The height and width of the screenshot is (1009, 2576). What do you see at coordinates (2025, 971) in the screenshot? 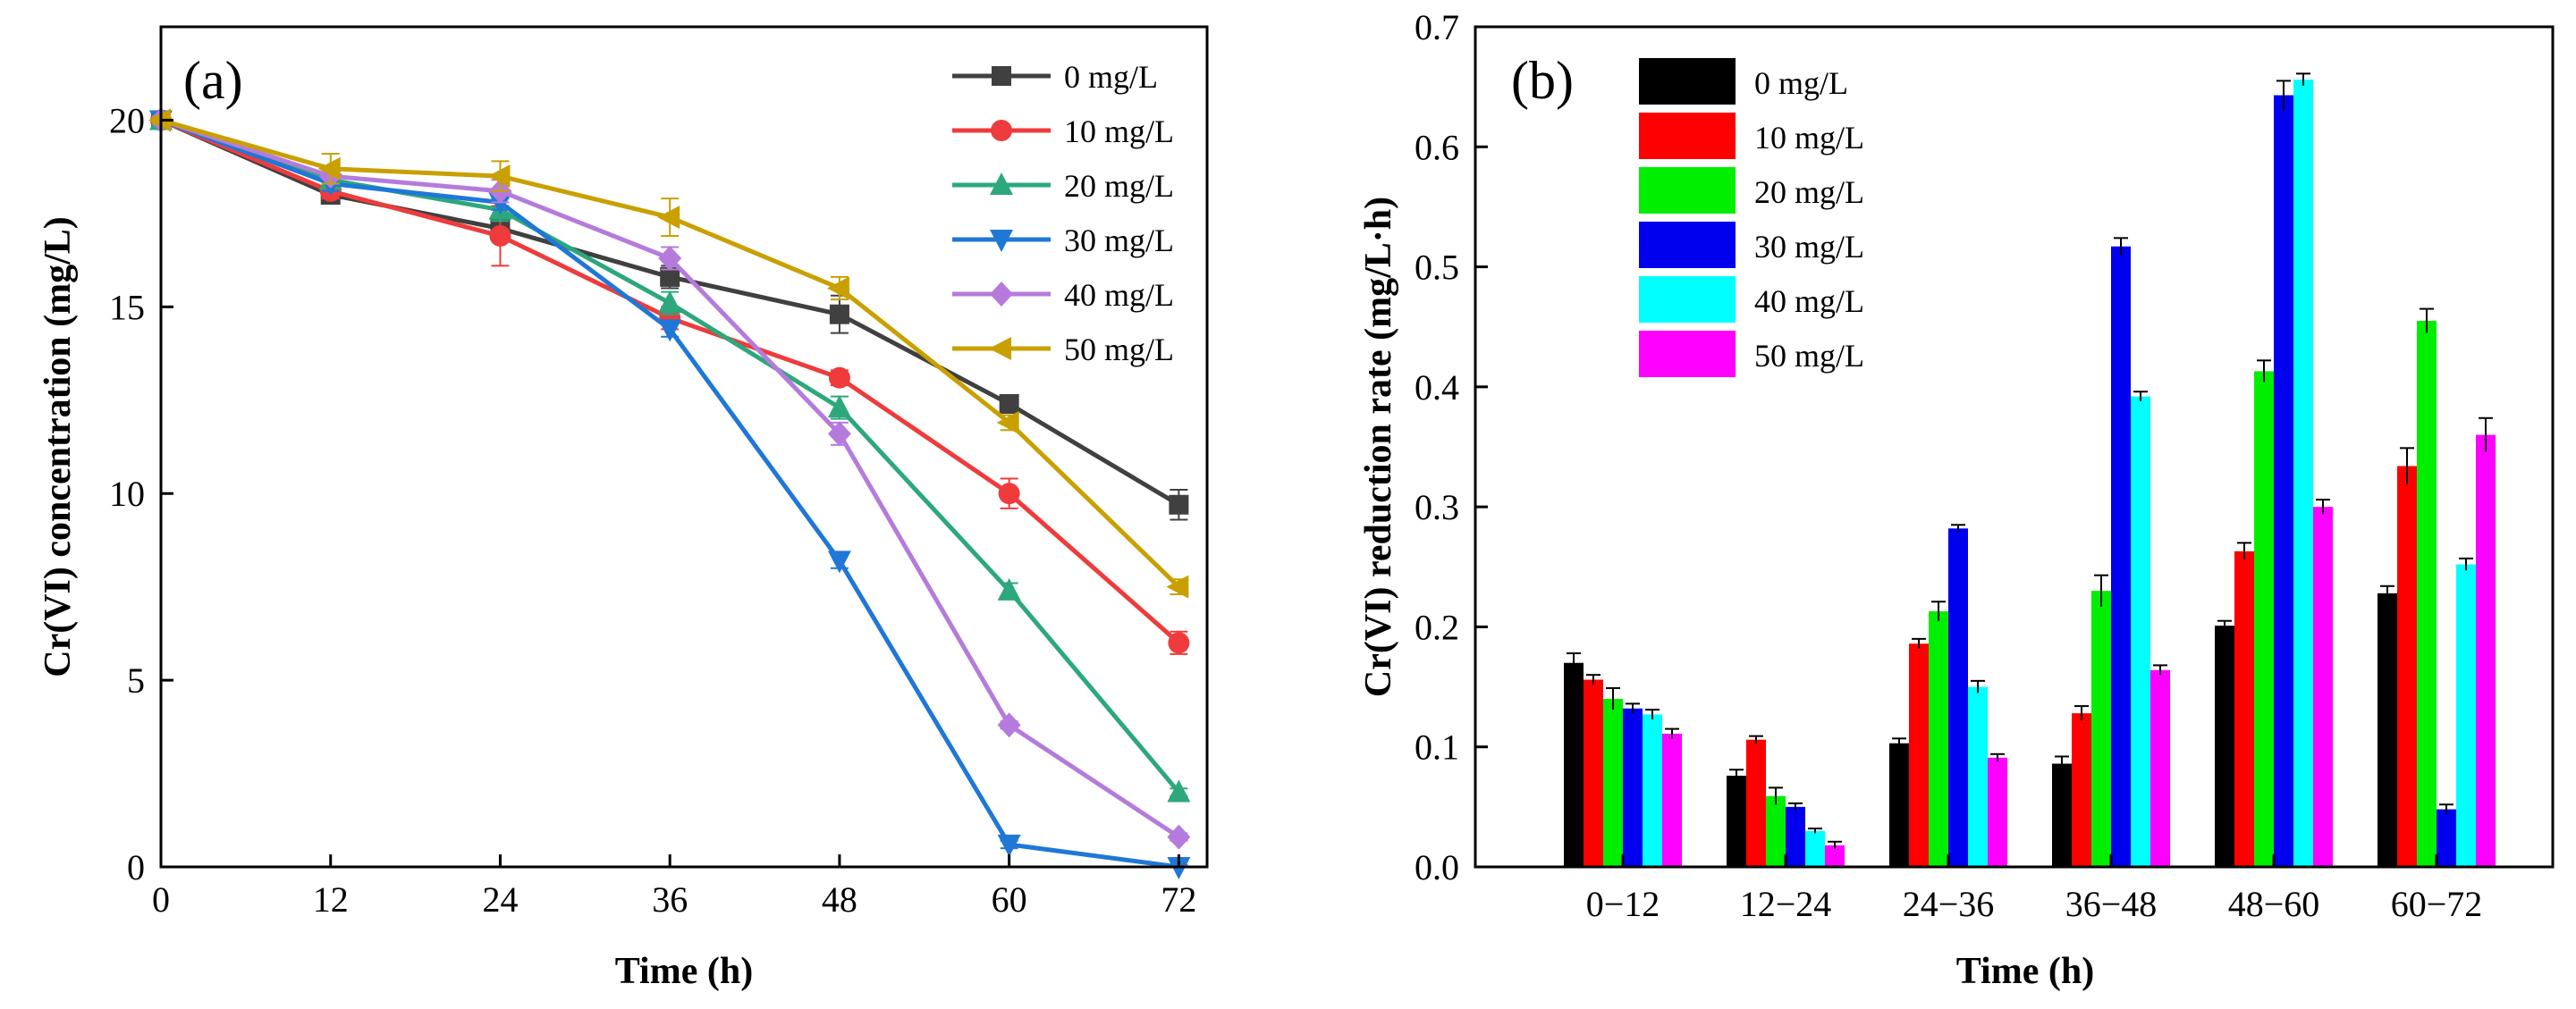
I see `chart-b-x-label: Time (h)` at bounding box center [2025, 971].